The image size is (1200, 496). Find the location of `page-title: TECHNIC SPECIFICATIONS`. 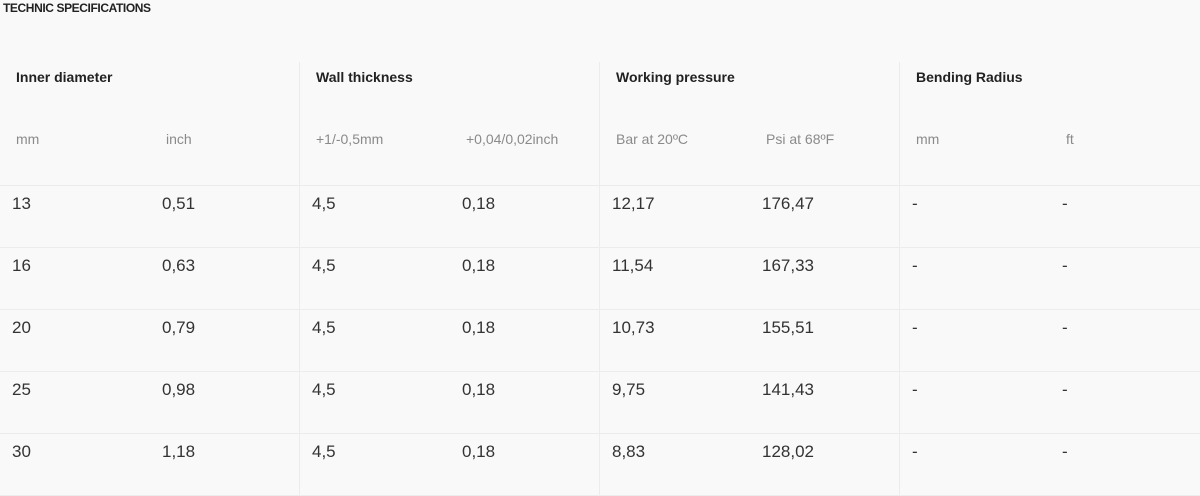

page-title: TECHNIC SPECIFICATIONS is located at coordinates (77, 8).